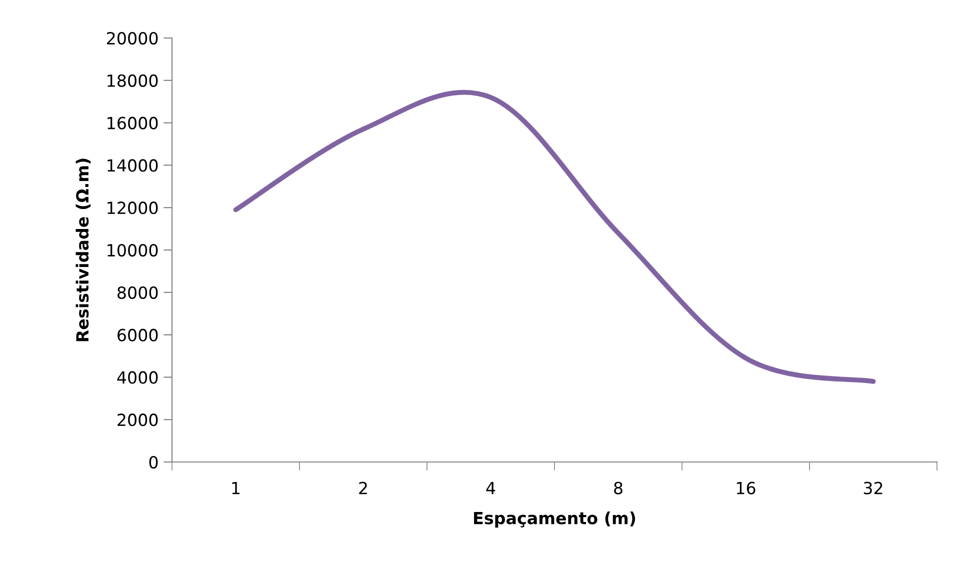  What do you see at coordinates (138, 420) in the screenshot?
I see `y-tick-label: 2000` at bounding box center [138, 420].